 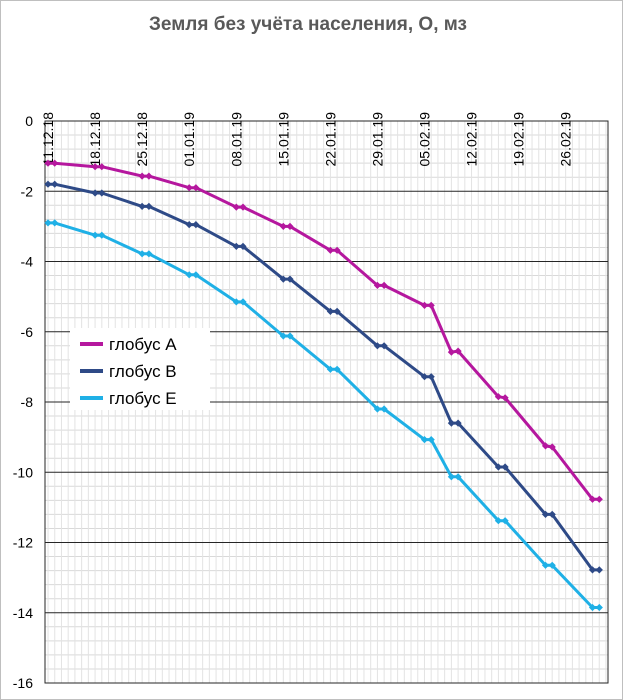 I want to click on y-axis-ticks: 0 -2 -4 -6 -8 -10 -12 -14 -16, so click(x=23, y=402).